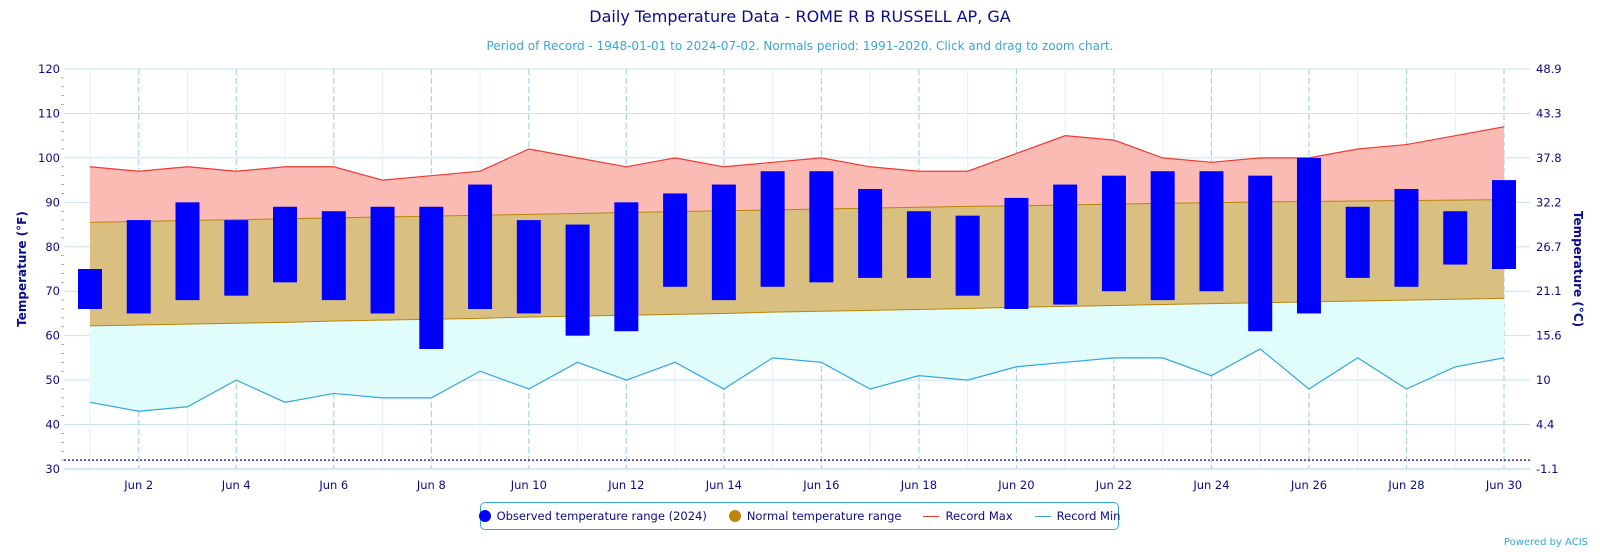  Describe the element at coordinates (797, 380) in the screenshot. I see `record-min-line` at that location.